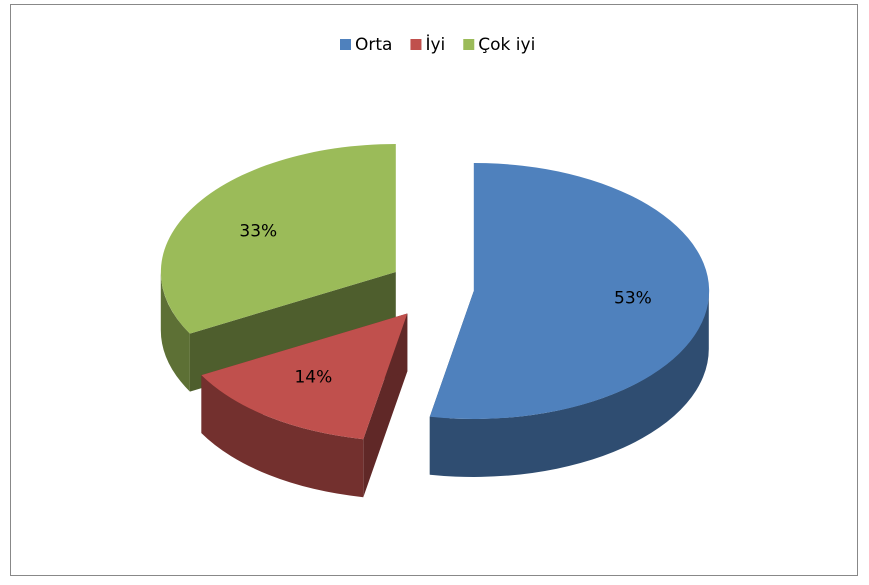 The width and height of the screenshot is (869, 585). Describe the element at coordinates (313, 378) in the screenshot. I see `data-label: 14%` at that location.